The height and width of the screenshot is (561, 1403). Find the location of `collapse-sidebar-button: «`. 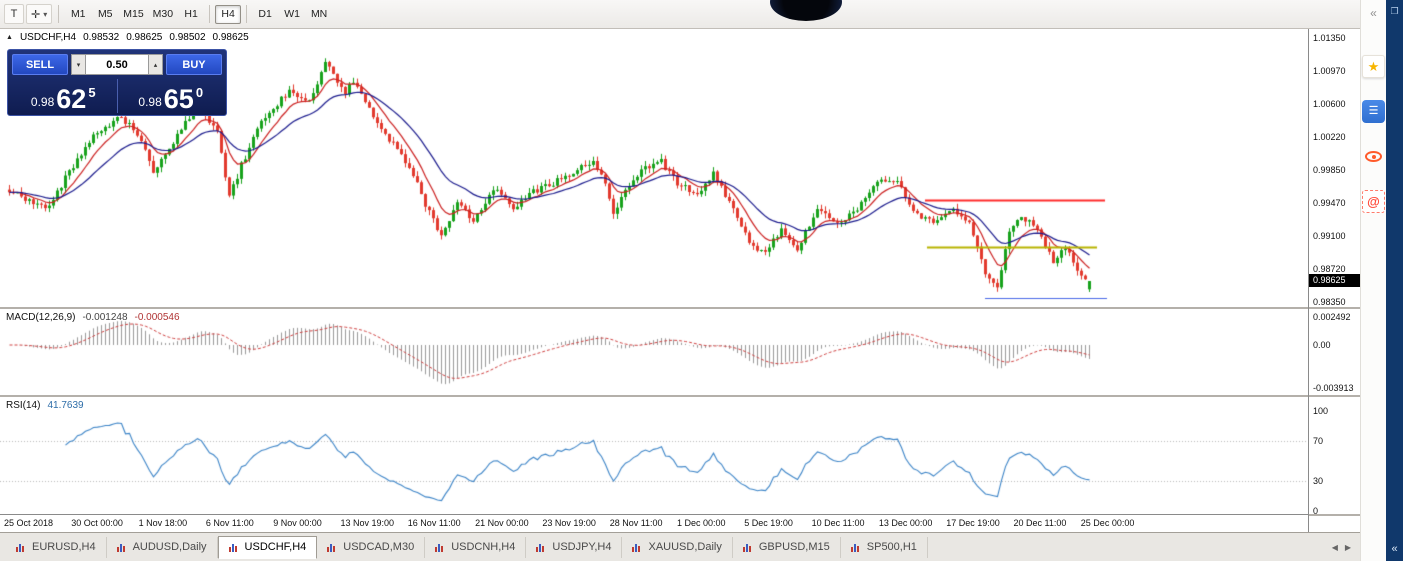

collapse-sidebar-button: « is located at coordinates (1373, 13).